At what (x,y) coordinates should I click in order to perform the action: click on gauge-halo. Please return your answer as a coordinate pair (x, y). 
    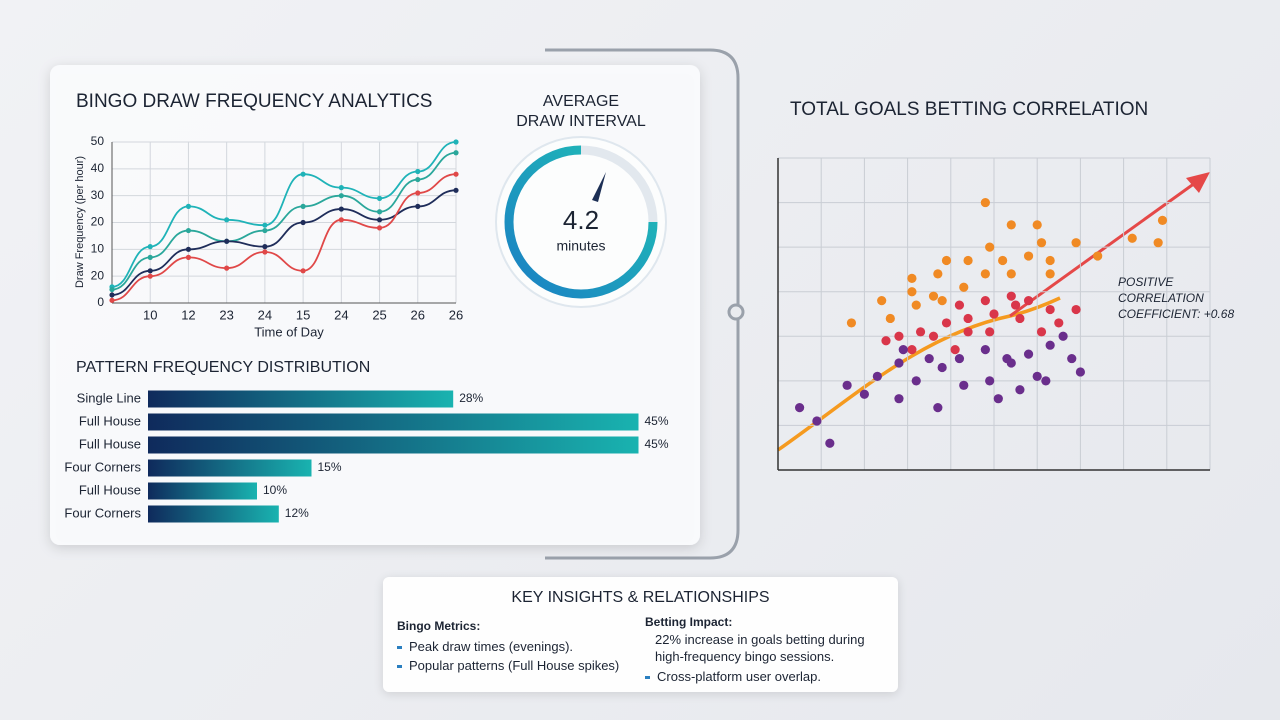
    Looking at the image, I should click on (581, 222).